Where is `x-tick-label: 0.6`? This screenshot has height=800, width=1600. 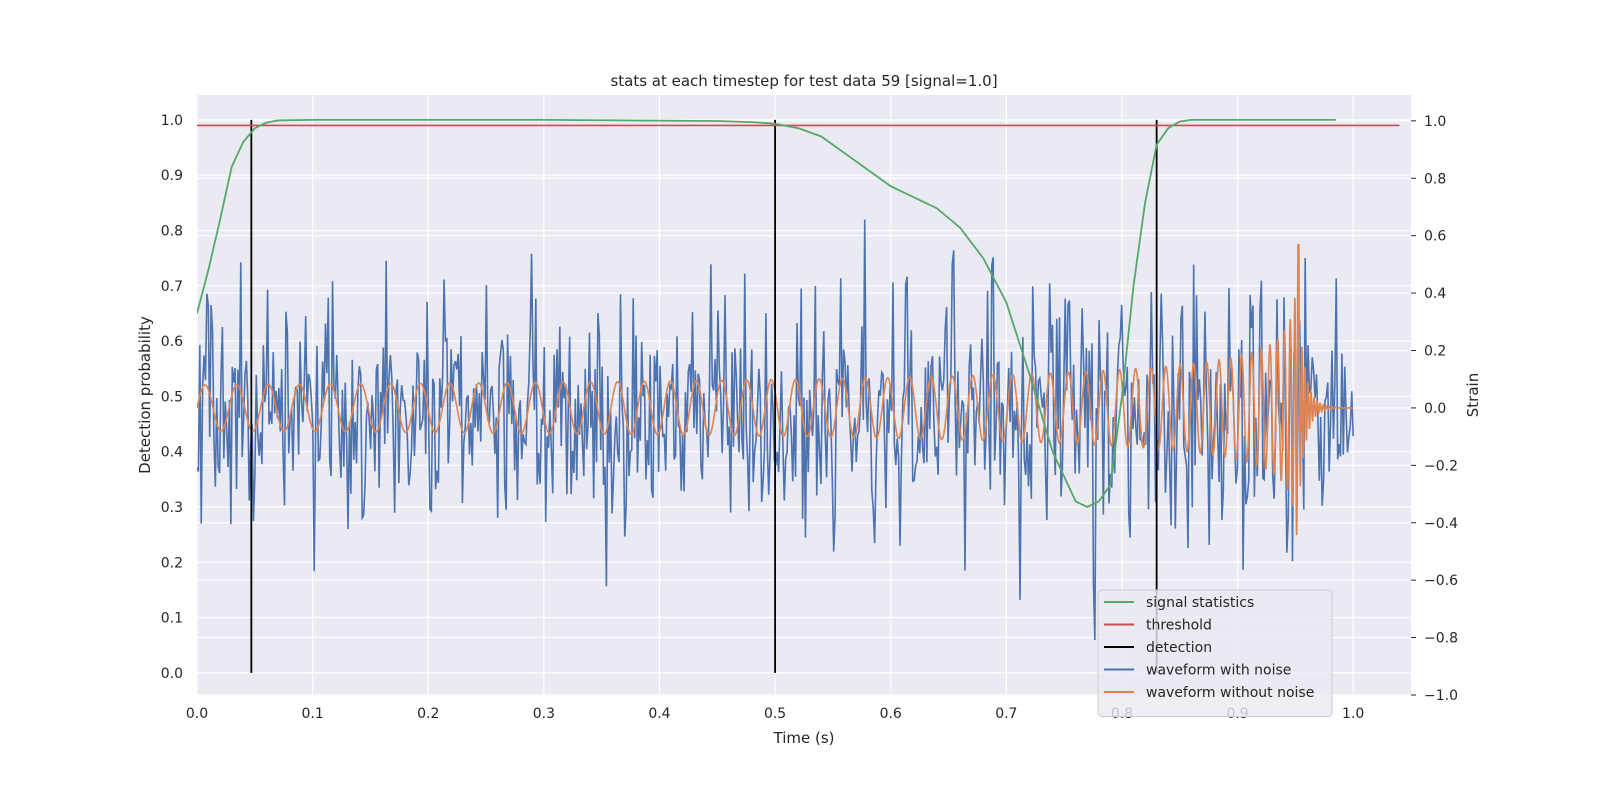
x-tick-label: 0.6 is located at coordinates (891, 714).